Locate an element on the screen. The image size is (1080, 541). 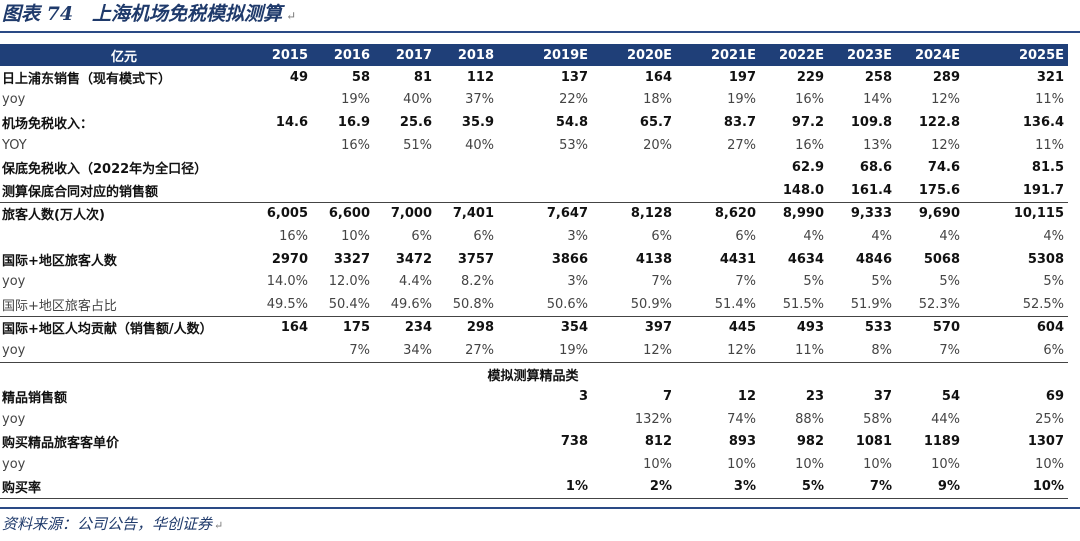
value-cell: 1307 is located at coordinates (1045, 442).